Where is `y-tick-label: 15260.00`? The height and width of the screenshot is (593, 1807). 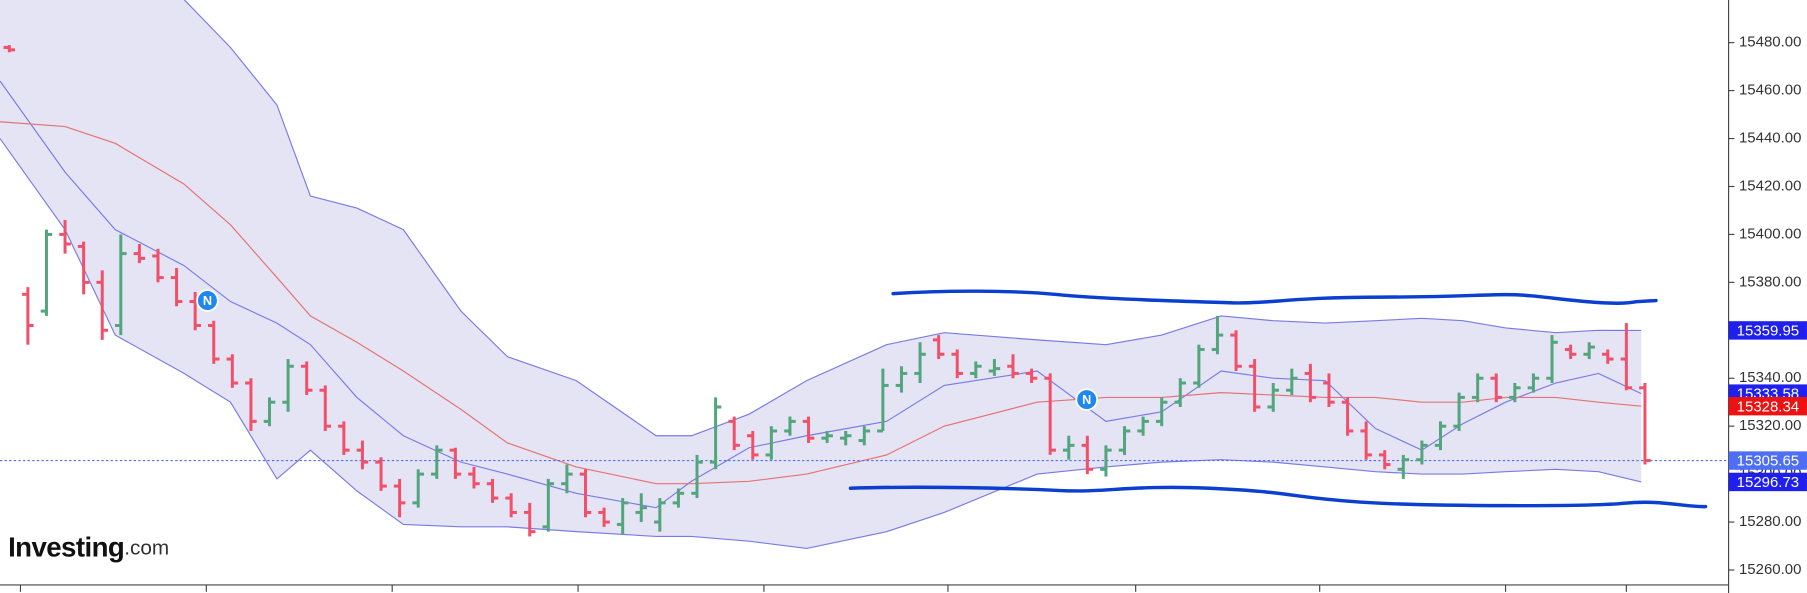
y-tick-label: 15260.00 is located at coordinates (1770, 569).